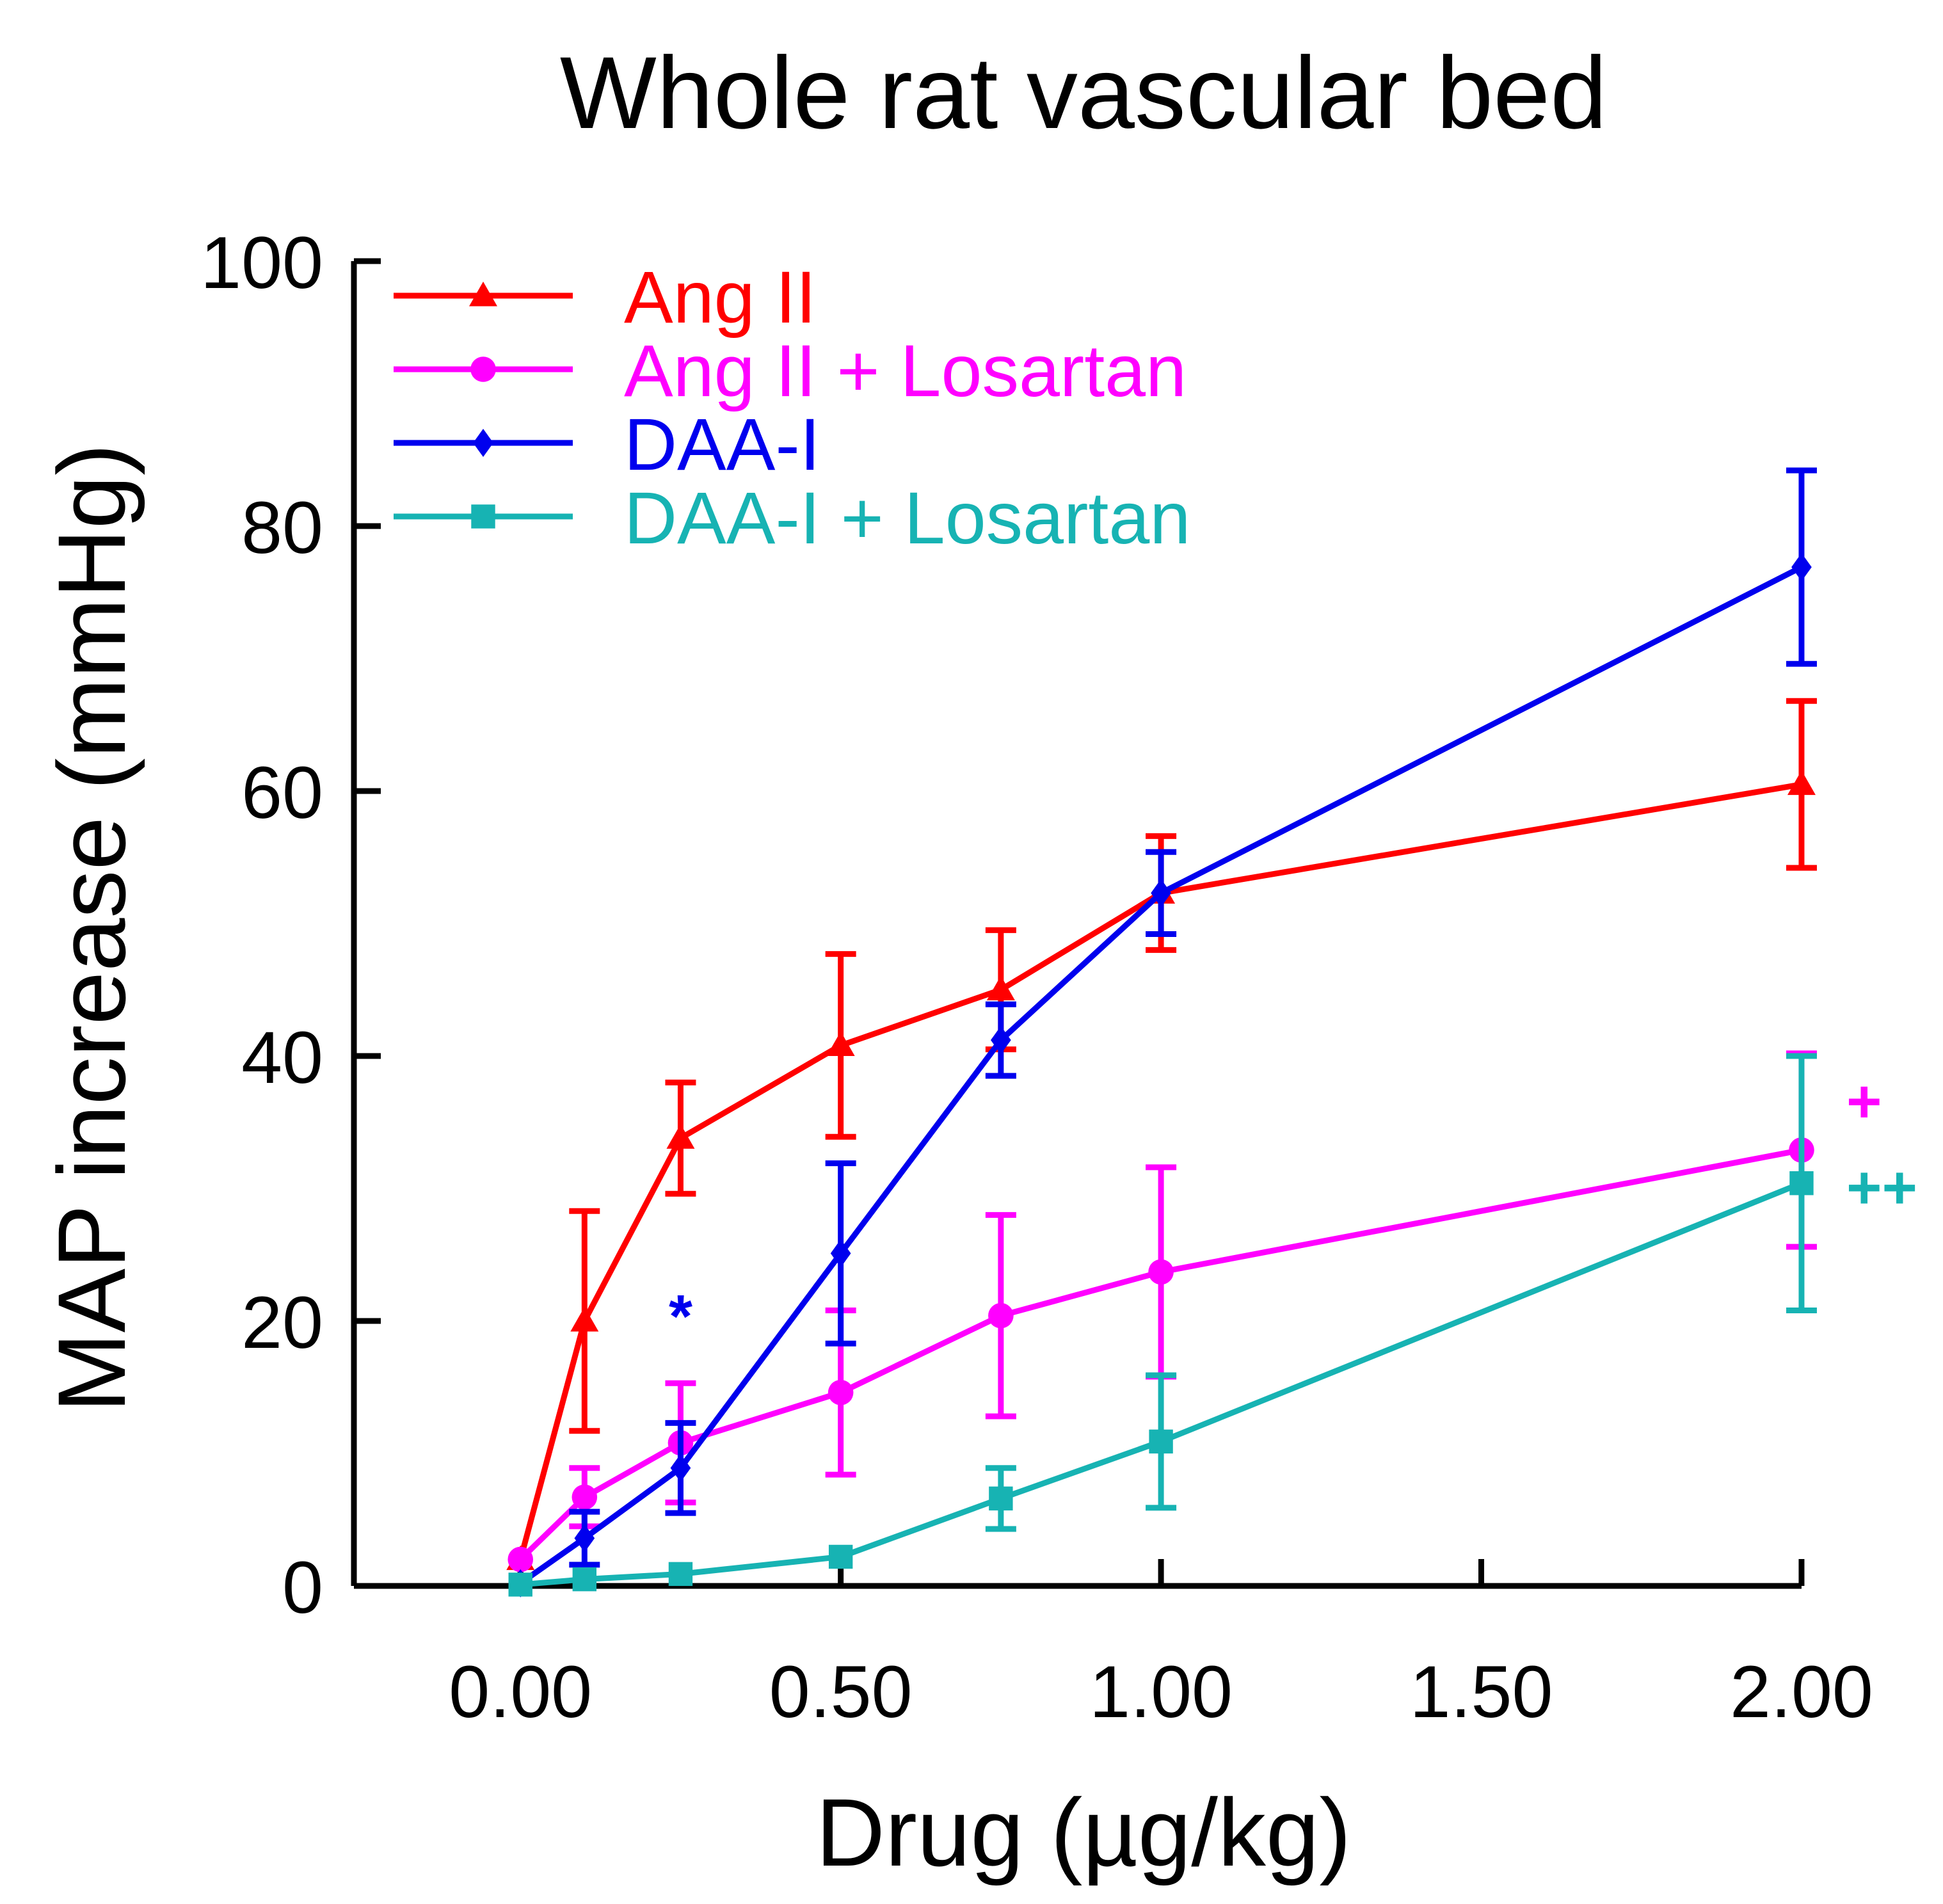 The image size is (1943, 1904). I want to click on annotation-layer: *+++, so click(1293, 1209).